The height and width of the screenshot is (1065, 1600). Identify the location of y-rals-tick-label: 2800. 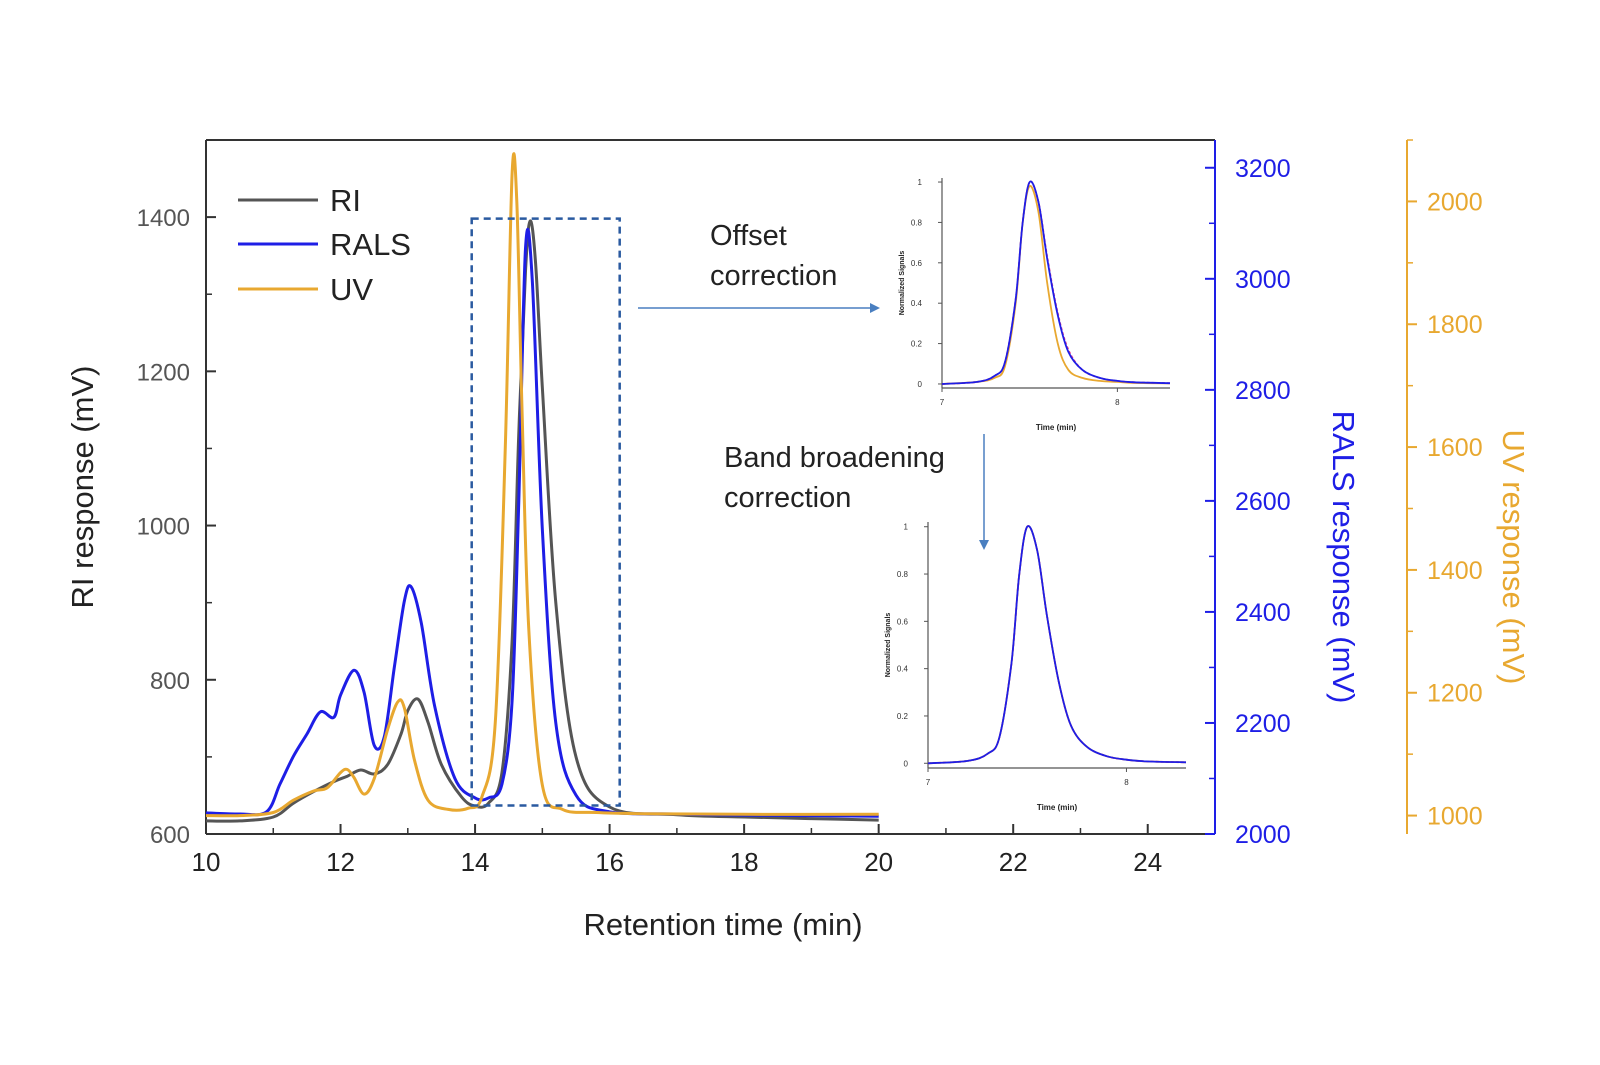
(1263, 391).